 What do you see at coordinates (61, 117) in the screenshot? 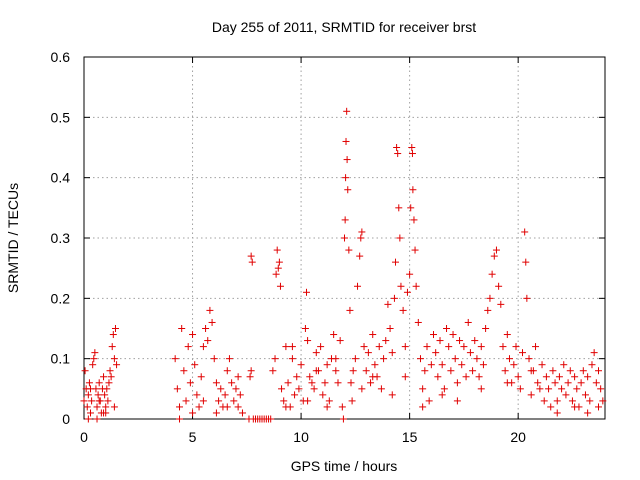
I see `y-tick-label: 0.5` at bounding box center [61, 117].